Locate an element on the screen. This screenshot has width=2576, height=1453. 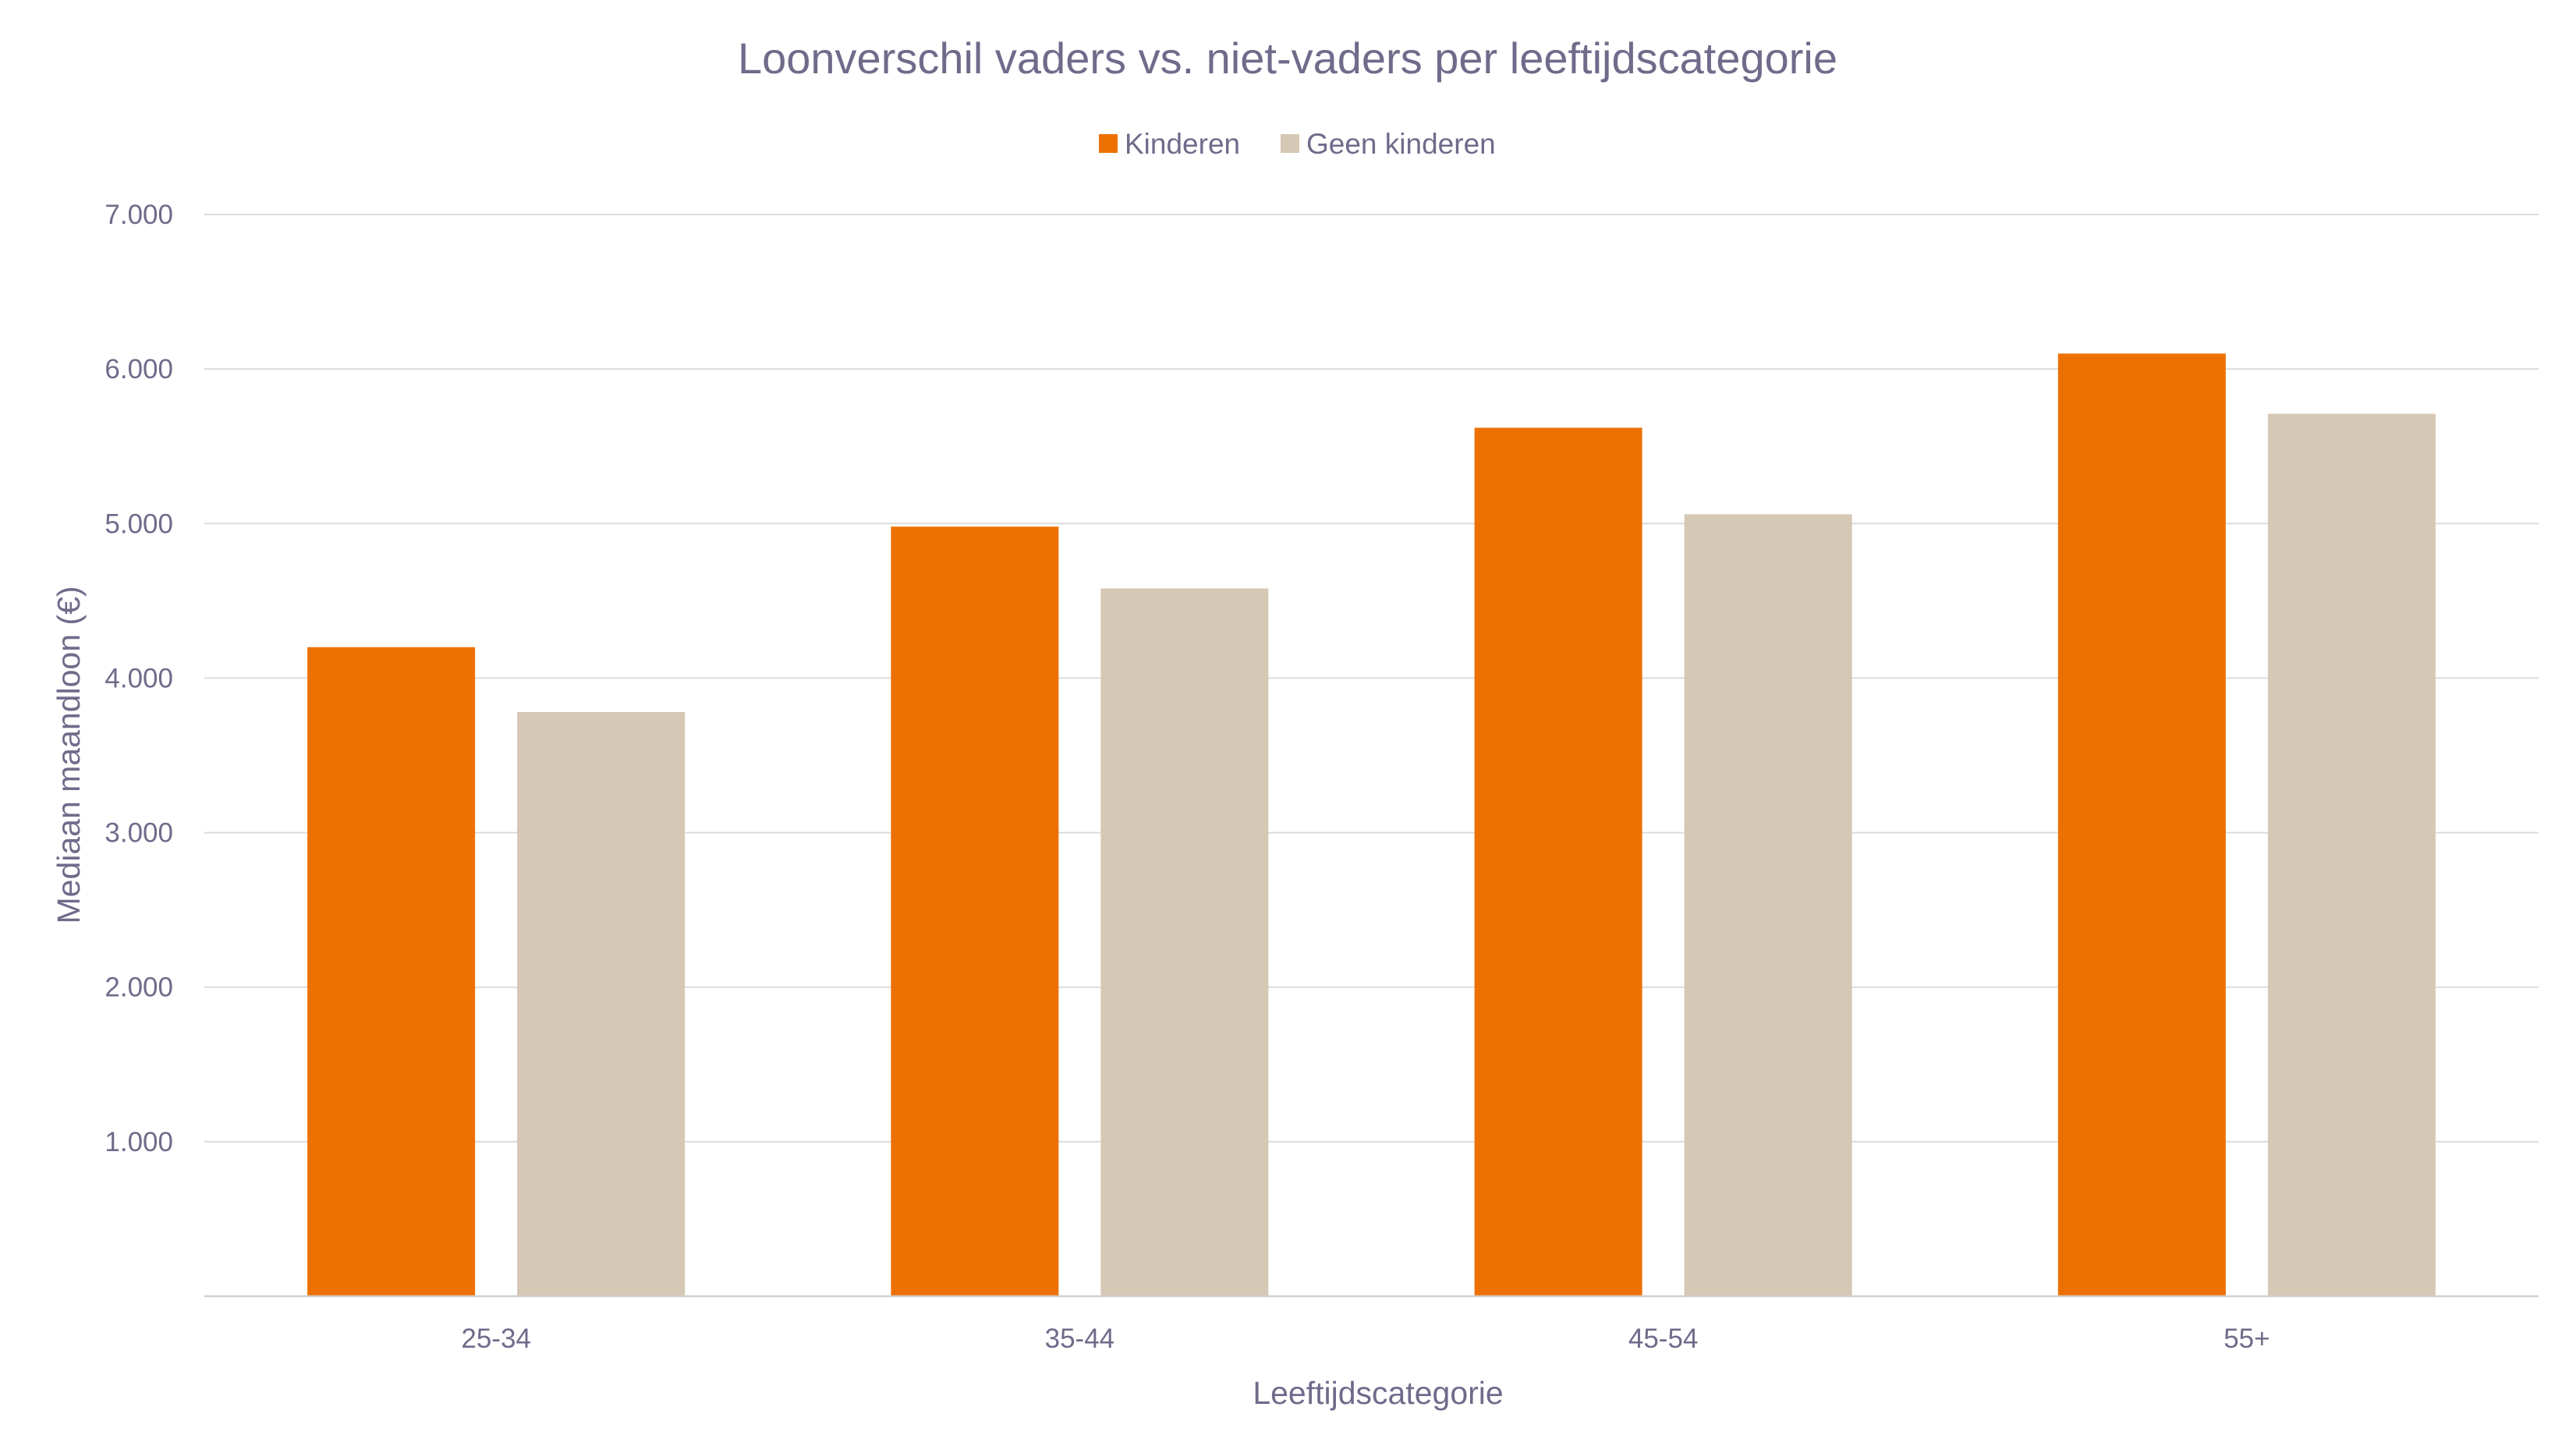
y-tick-label: 2.000 is located at coordinates (139, 988).